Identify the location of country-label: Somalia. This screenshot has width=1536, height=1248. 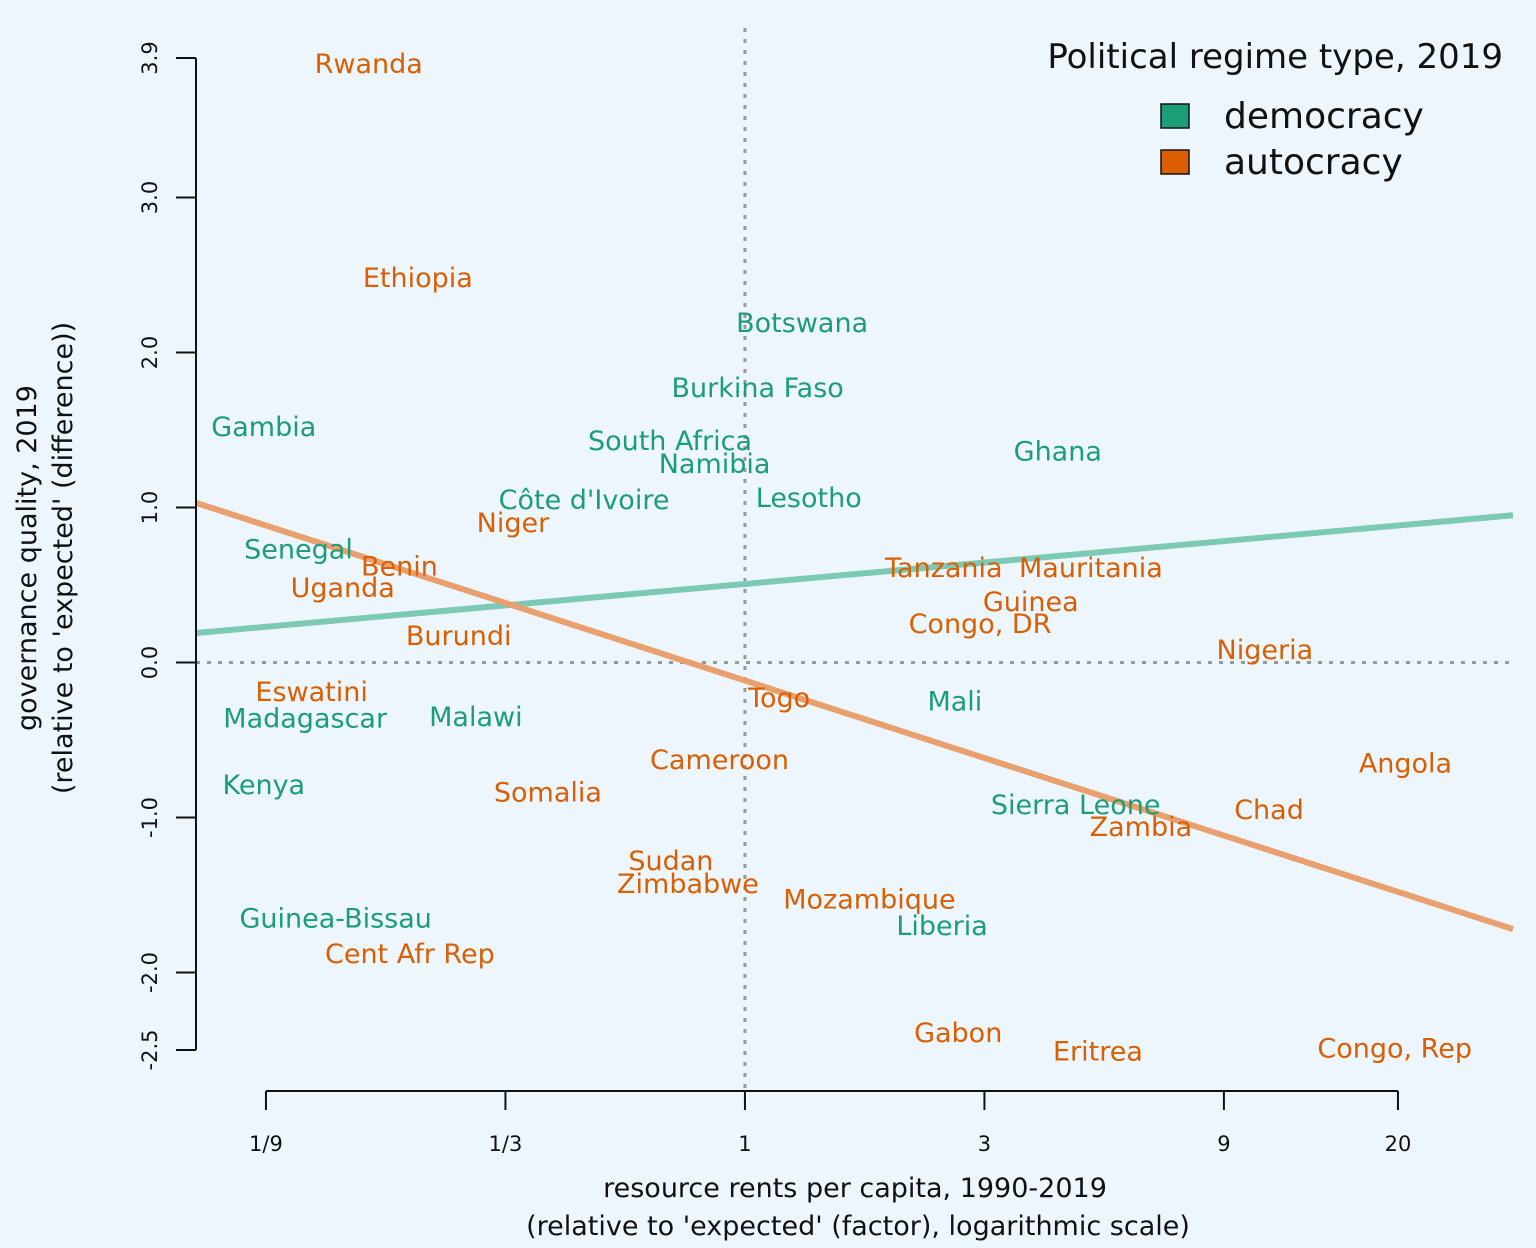
(548, 793).